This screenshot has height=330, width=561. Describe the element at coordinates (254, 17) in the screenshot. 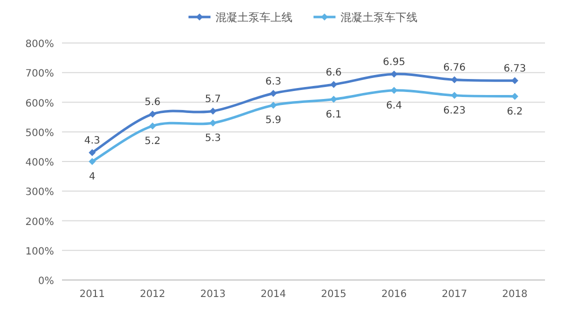

I see `legend-label: 混凝土泵车上线` at that location.